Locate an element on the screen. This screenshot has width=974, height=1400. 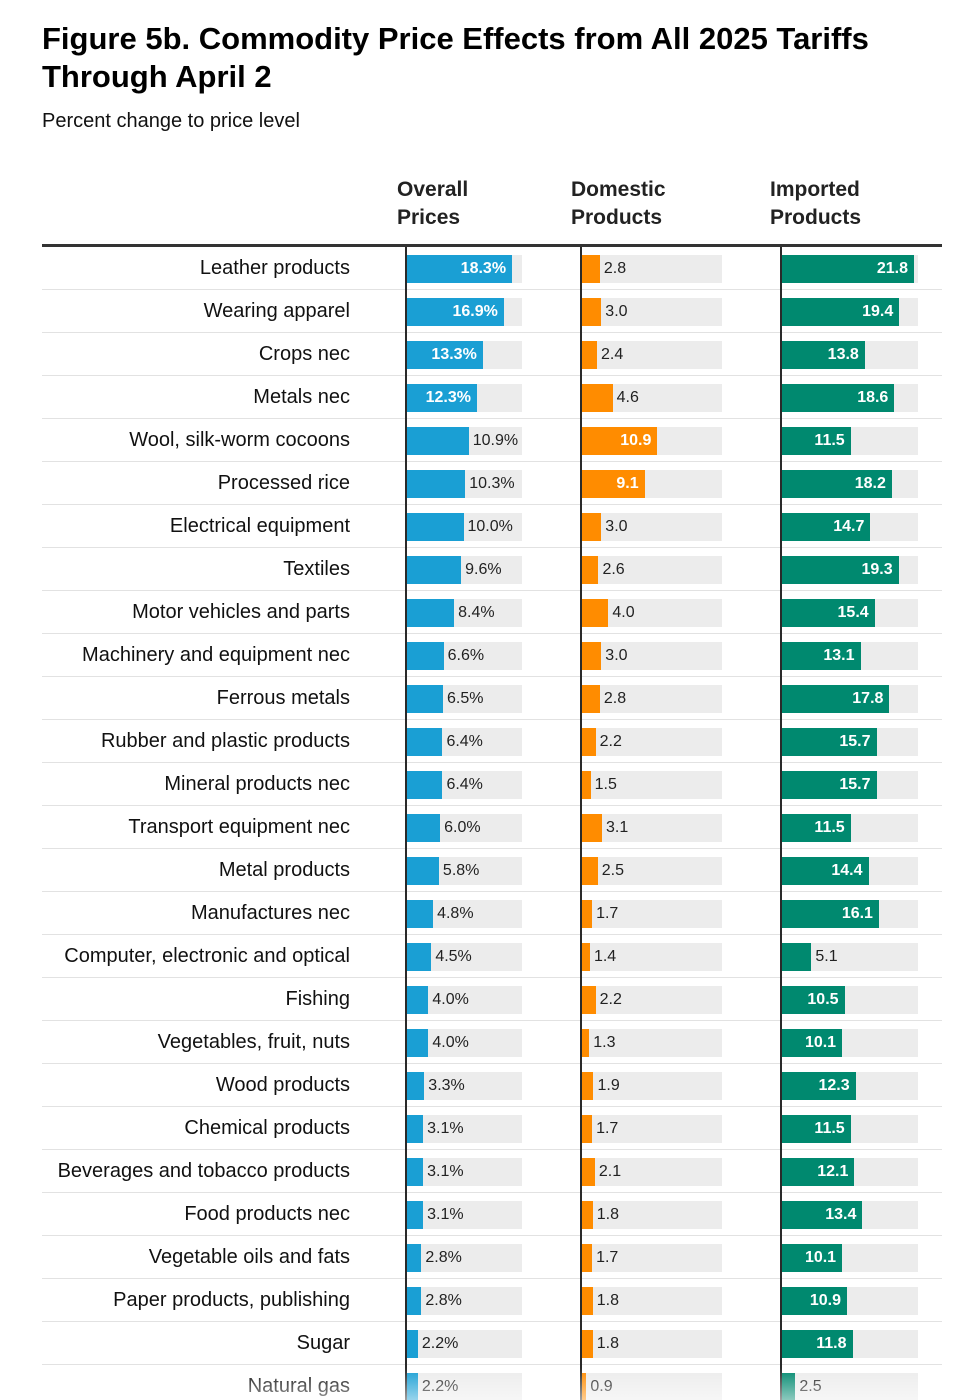
table-row: Leather products 18.3% 2.8 21.8 is located at coordinates (492, 268).